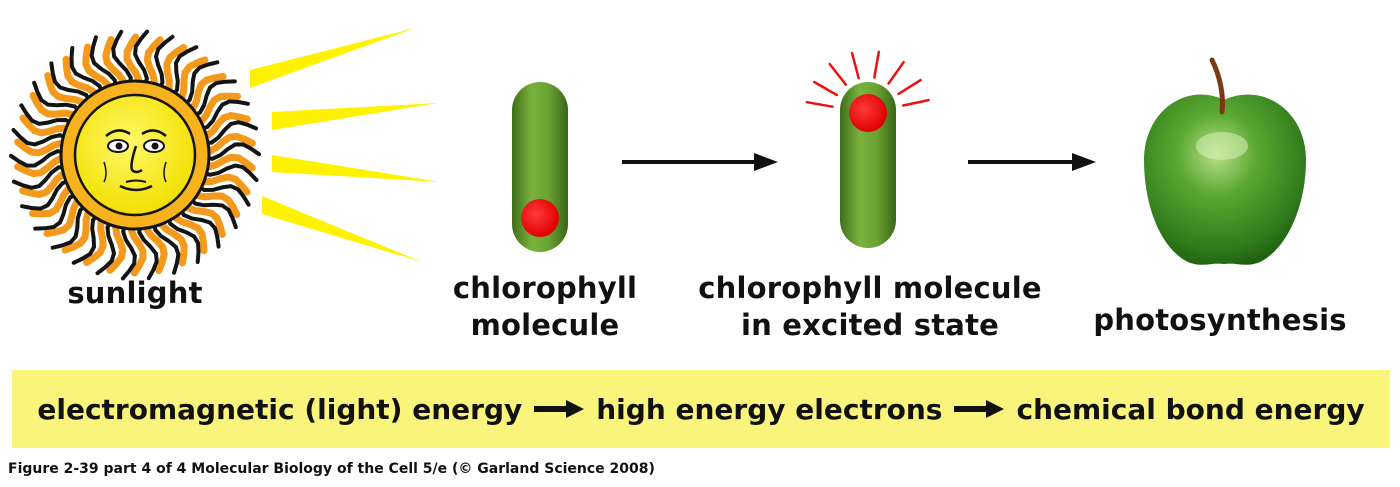 Image resolution: width=1400 pixels, height=487 pixels. I want to click on sun-icon, so click(135, 155).